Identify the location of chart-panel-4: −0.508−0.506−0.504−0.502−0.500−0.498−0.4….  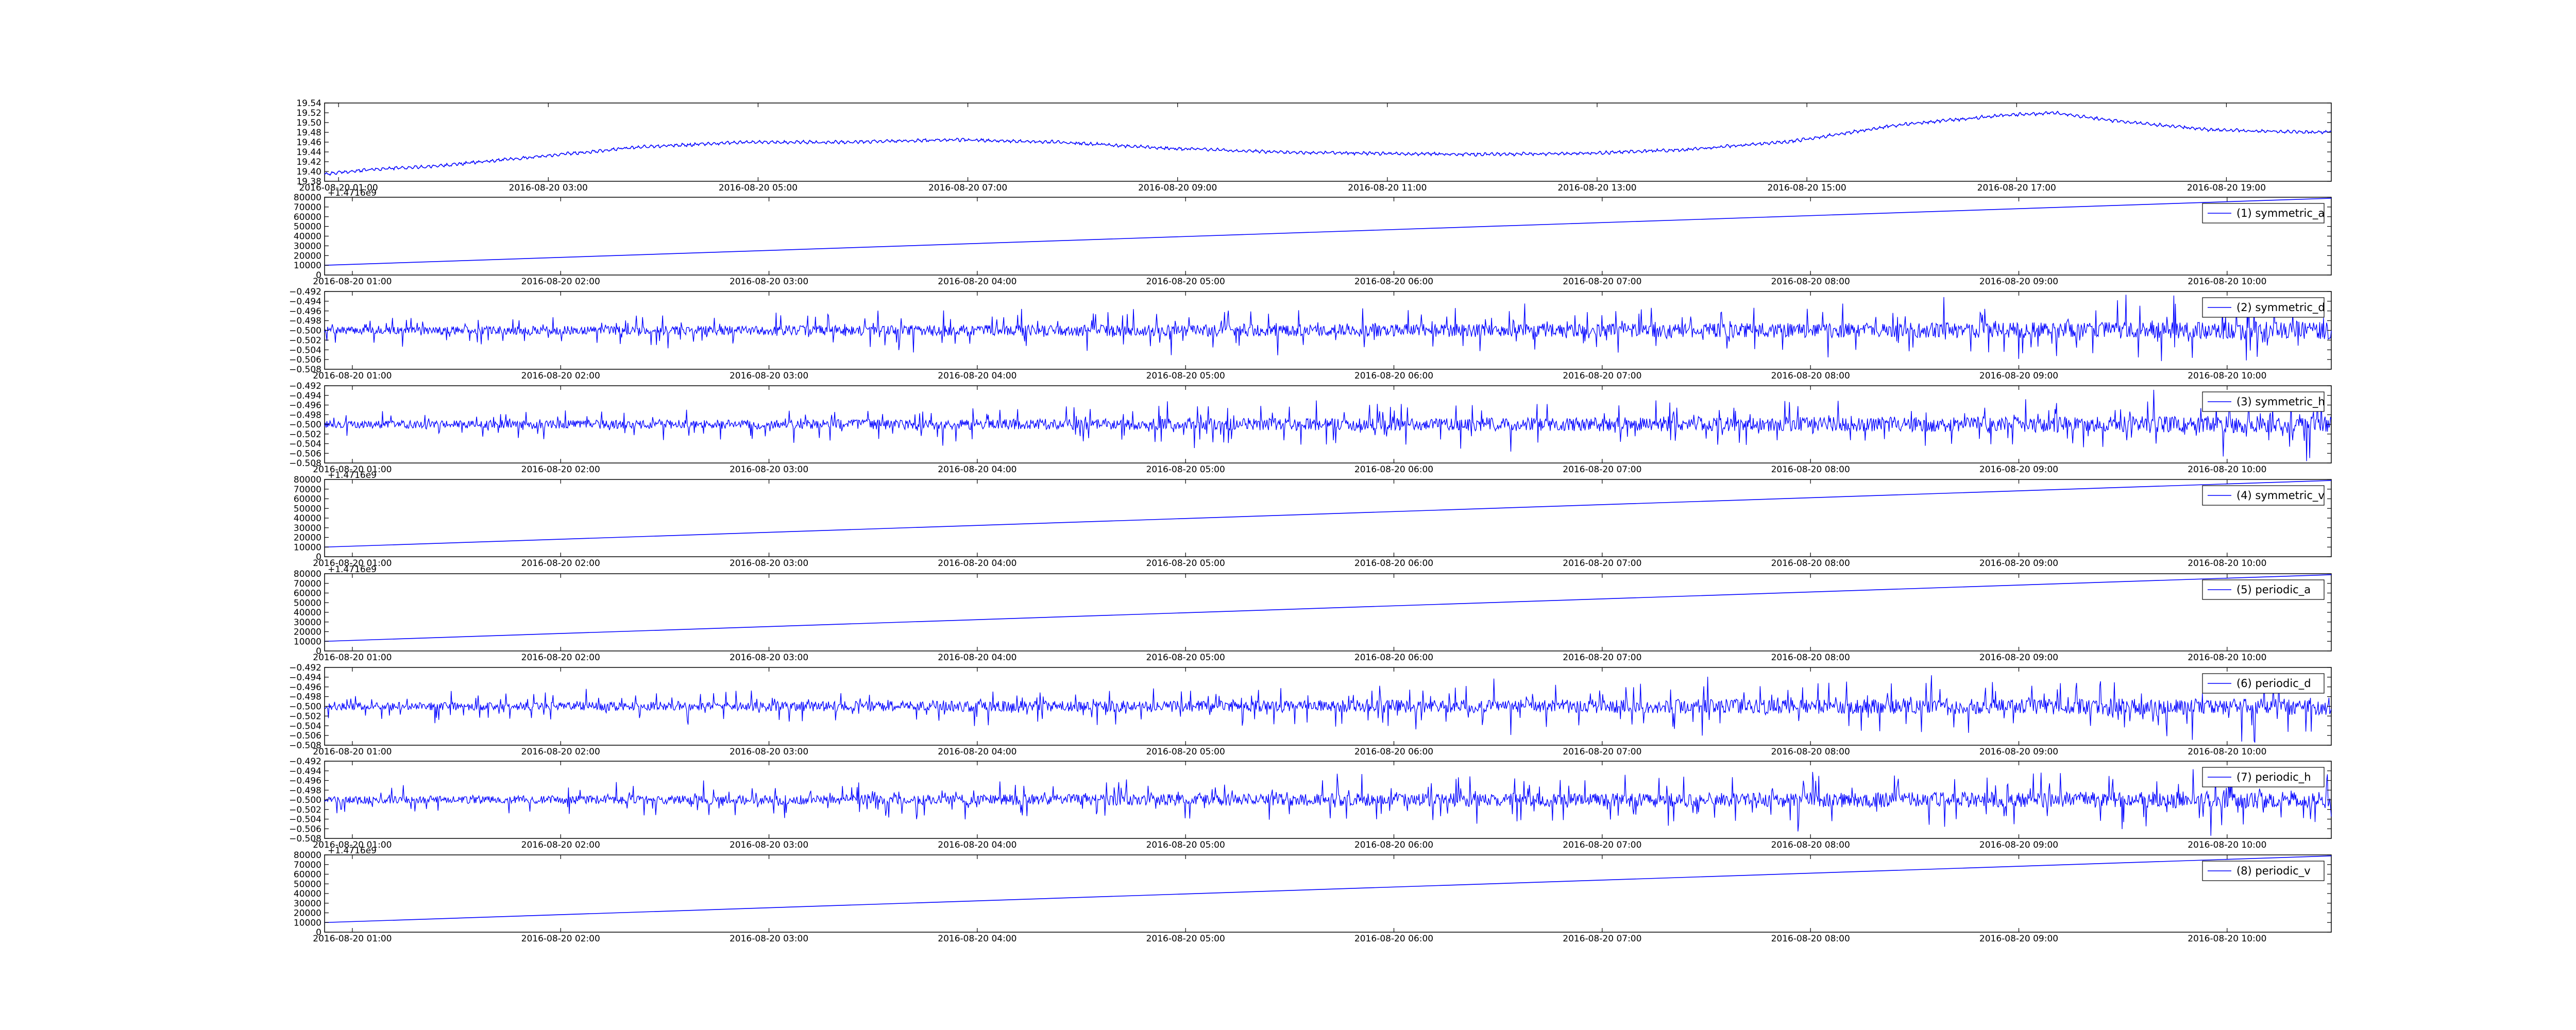
(1310, 428).